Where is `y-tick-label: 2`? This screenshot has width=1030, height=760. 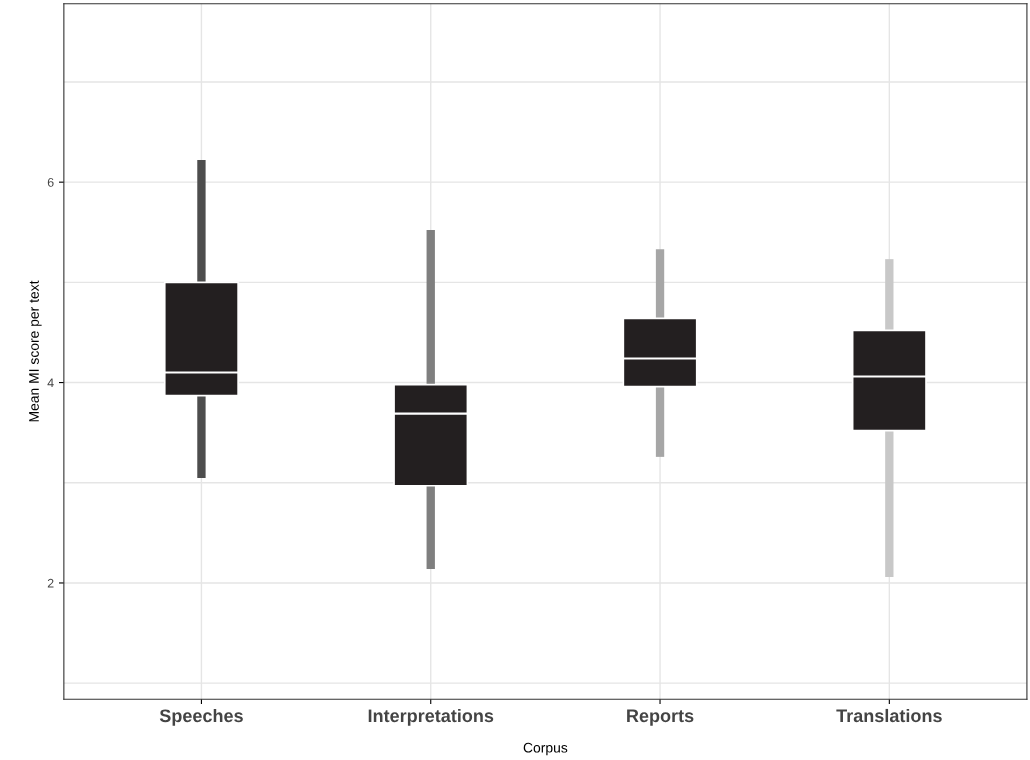 y-tick-label: 2 is located at coordinates (50, 583).